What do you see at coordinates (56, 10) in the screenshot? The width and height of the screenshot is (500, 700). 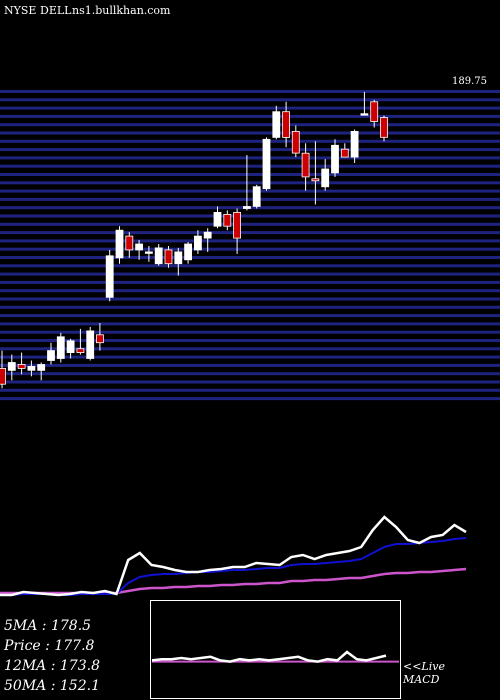 I see `symbol-label: DELL` at bounding box center [56, 10].